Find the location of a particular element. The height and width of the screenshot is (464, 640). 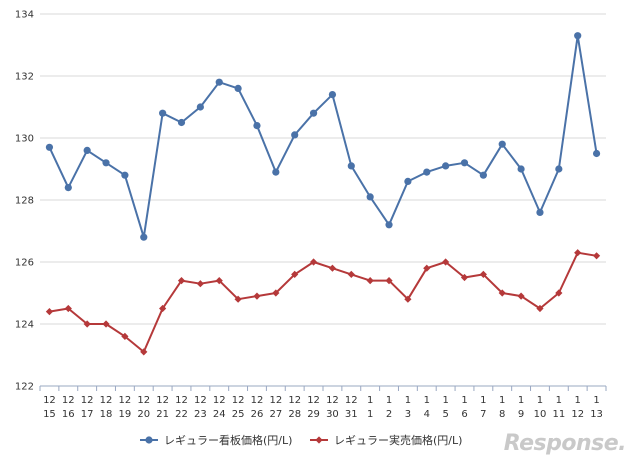

x-tick-label-day: 16 is located at coordinates (68, 414).